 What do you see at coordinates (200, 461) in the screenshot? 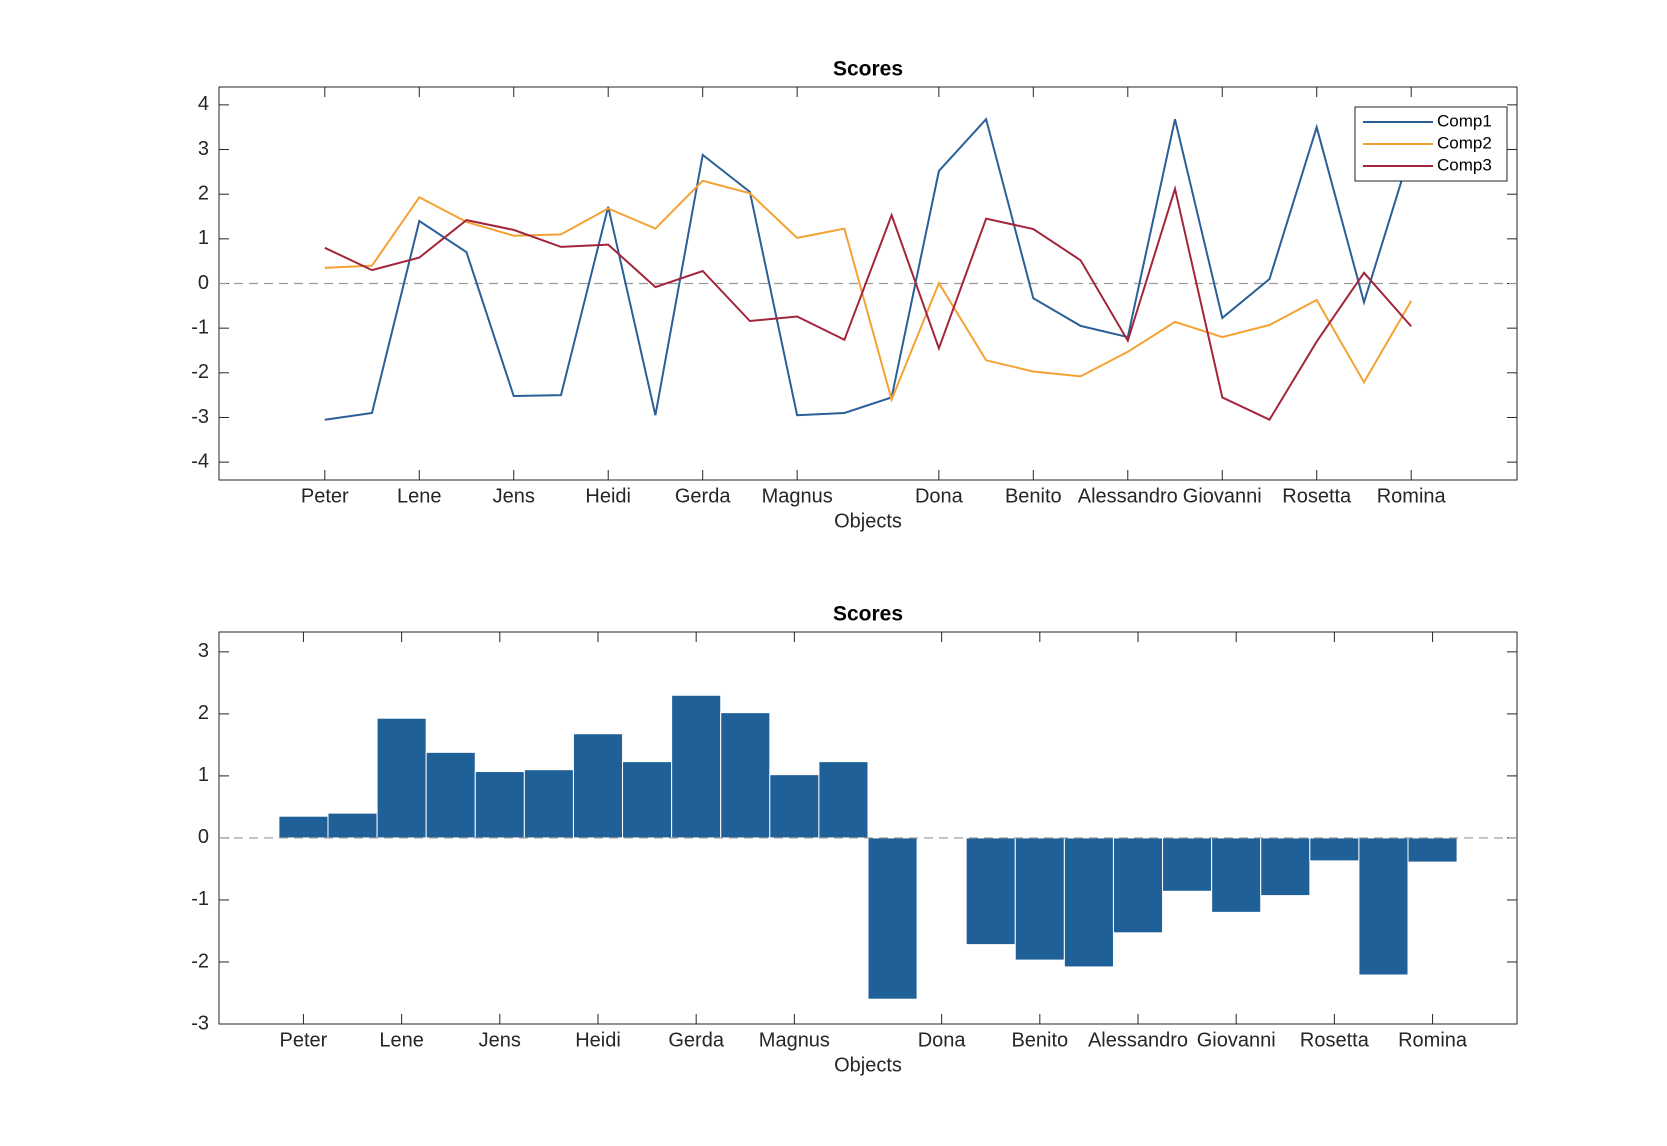
I see `y-tick-label: -4` at bounding box center [200, 461].